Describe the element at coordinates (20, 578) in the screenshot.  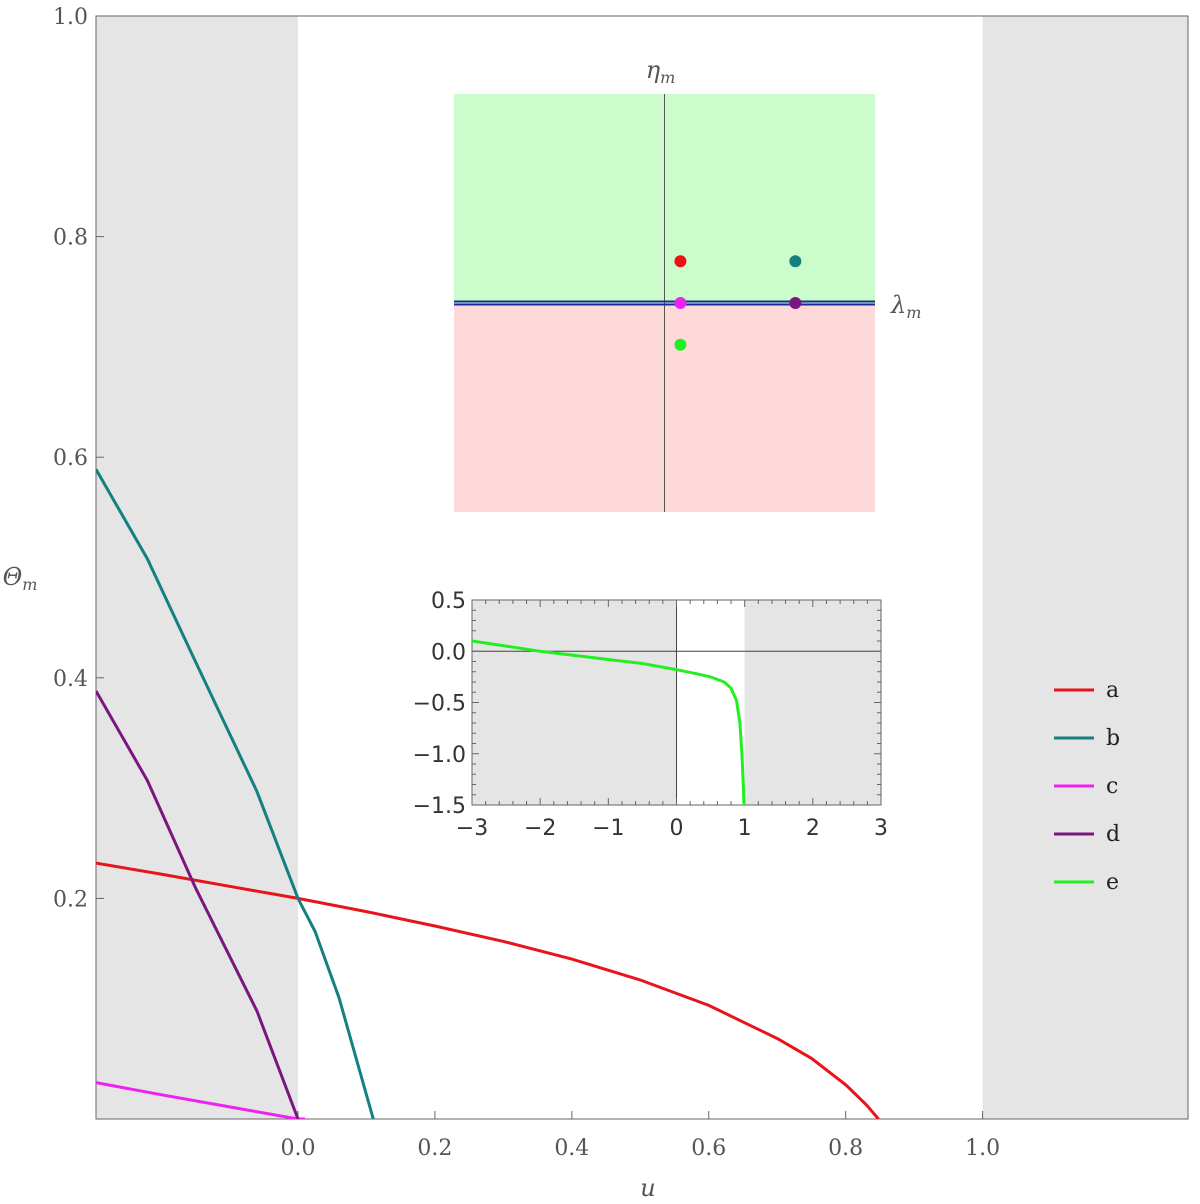
I see `y-axis-title: Θm` at that location.